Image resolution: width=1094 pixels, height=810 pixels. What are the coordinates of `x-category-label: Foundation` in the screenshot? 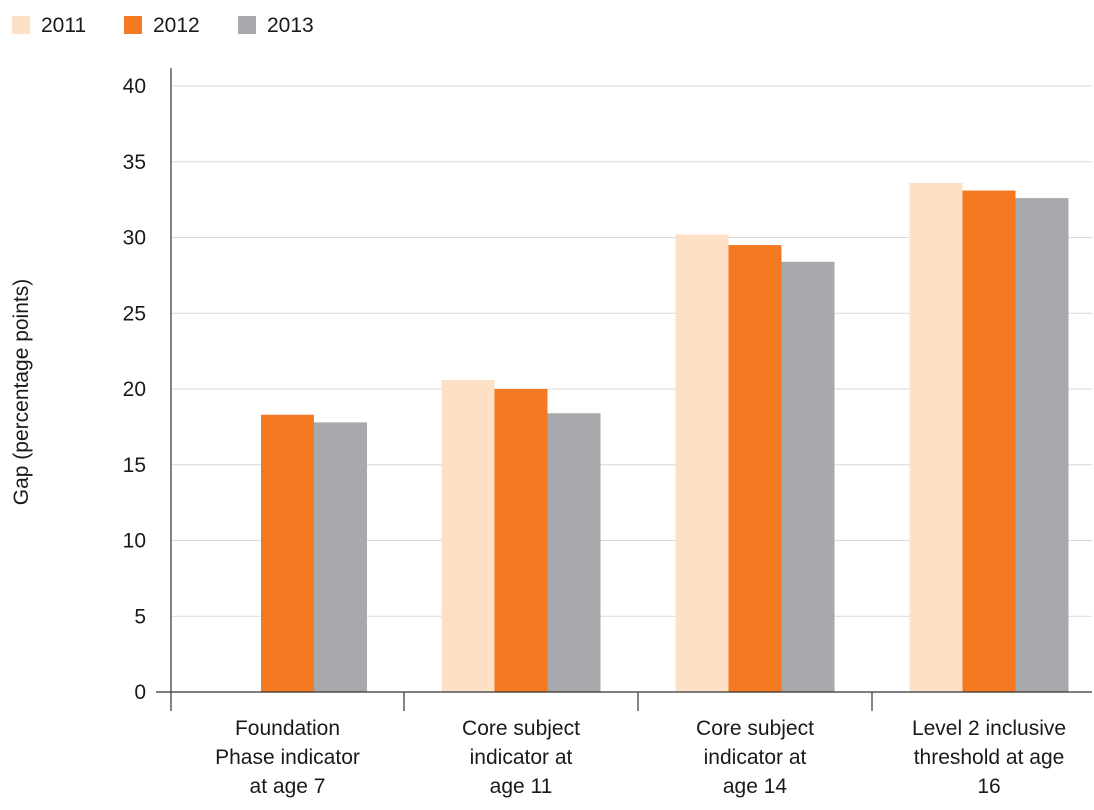 It's located at (287, 728).